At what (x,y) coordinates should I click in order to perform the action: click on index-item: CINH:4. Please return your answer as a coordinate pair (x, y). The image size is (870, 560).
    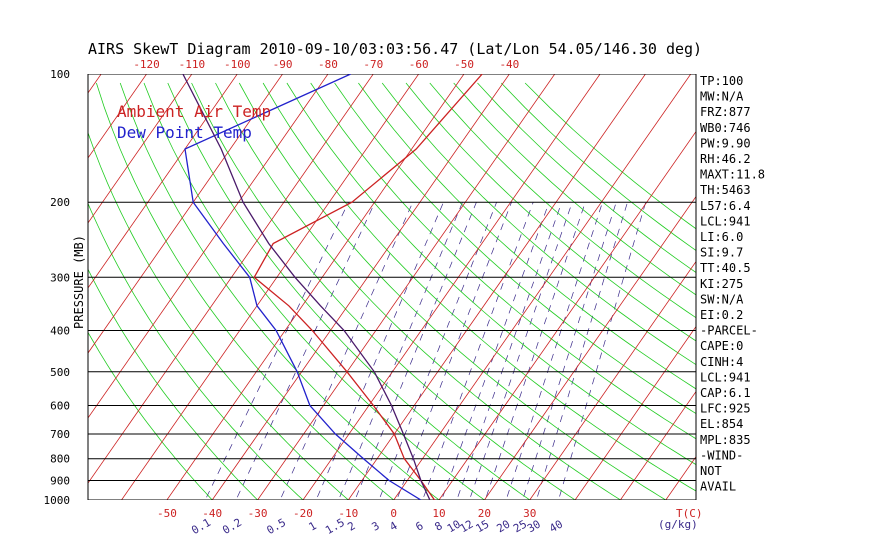
    Looking at the image, I should click on (721, 362).